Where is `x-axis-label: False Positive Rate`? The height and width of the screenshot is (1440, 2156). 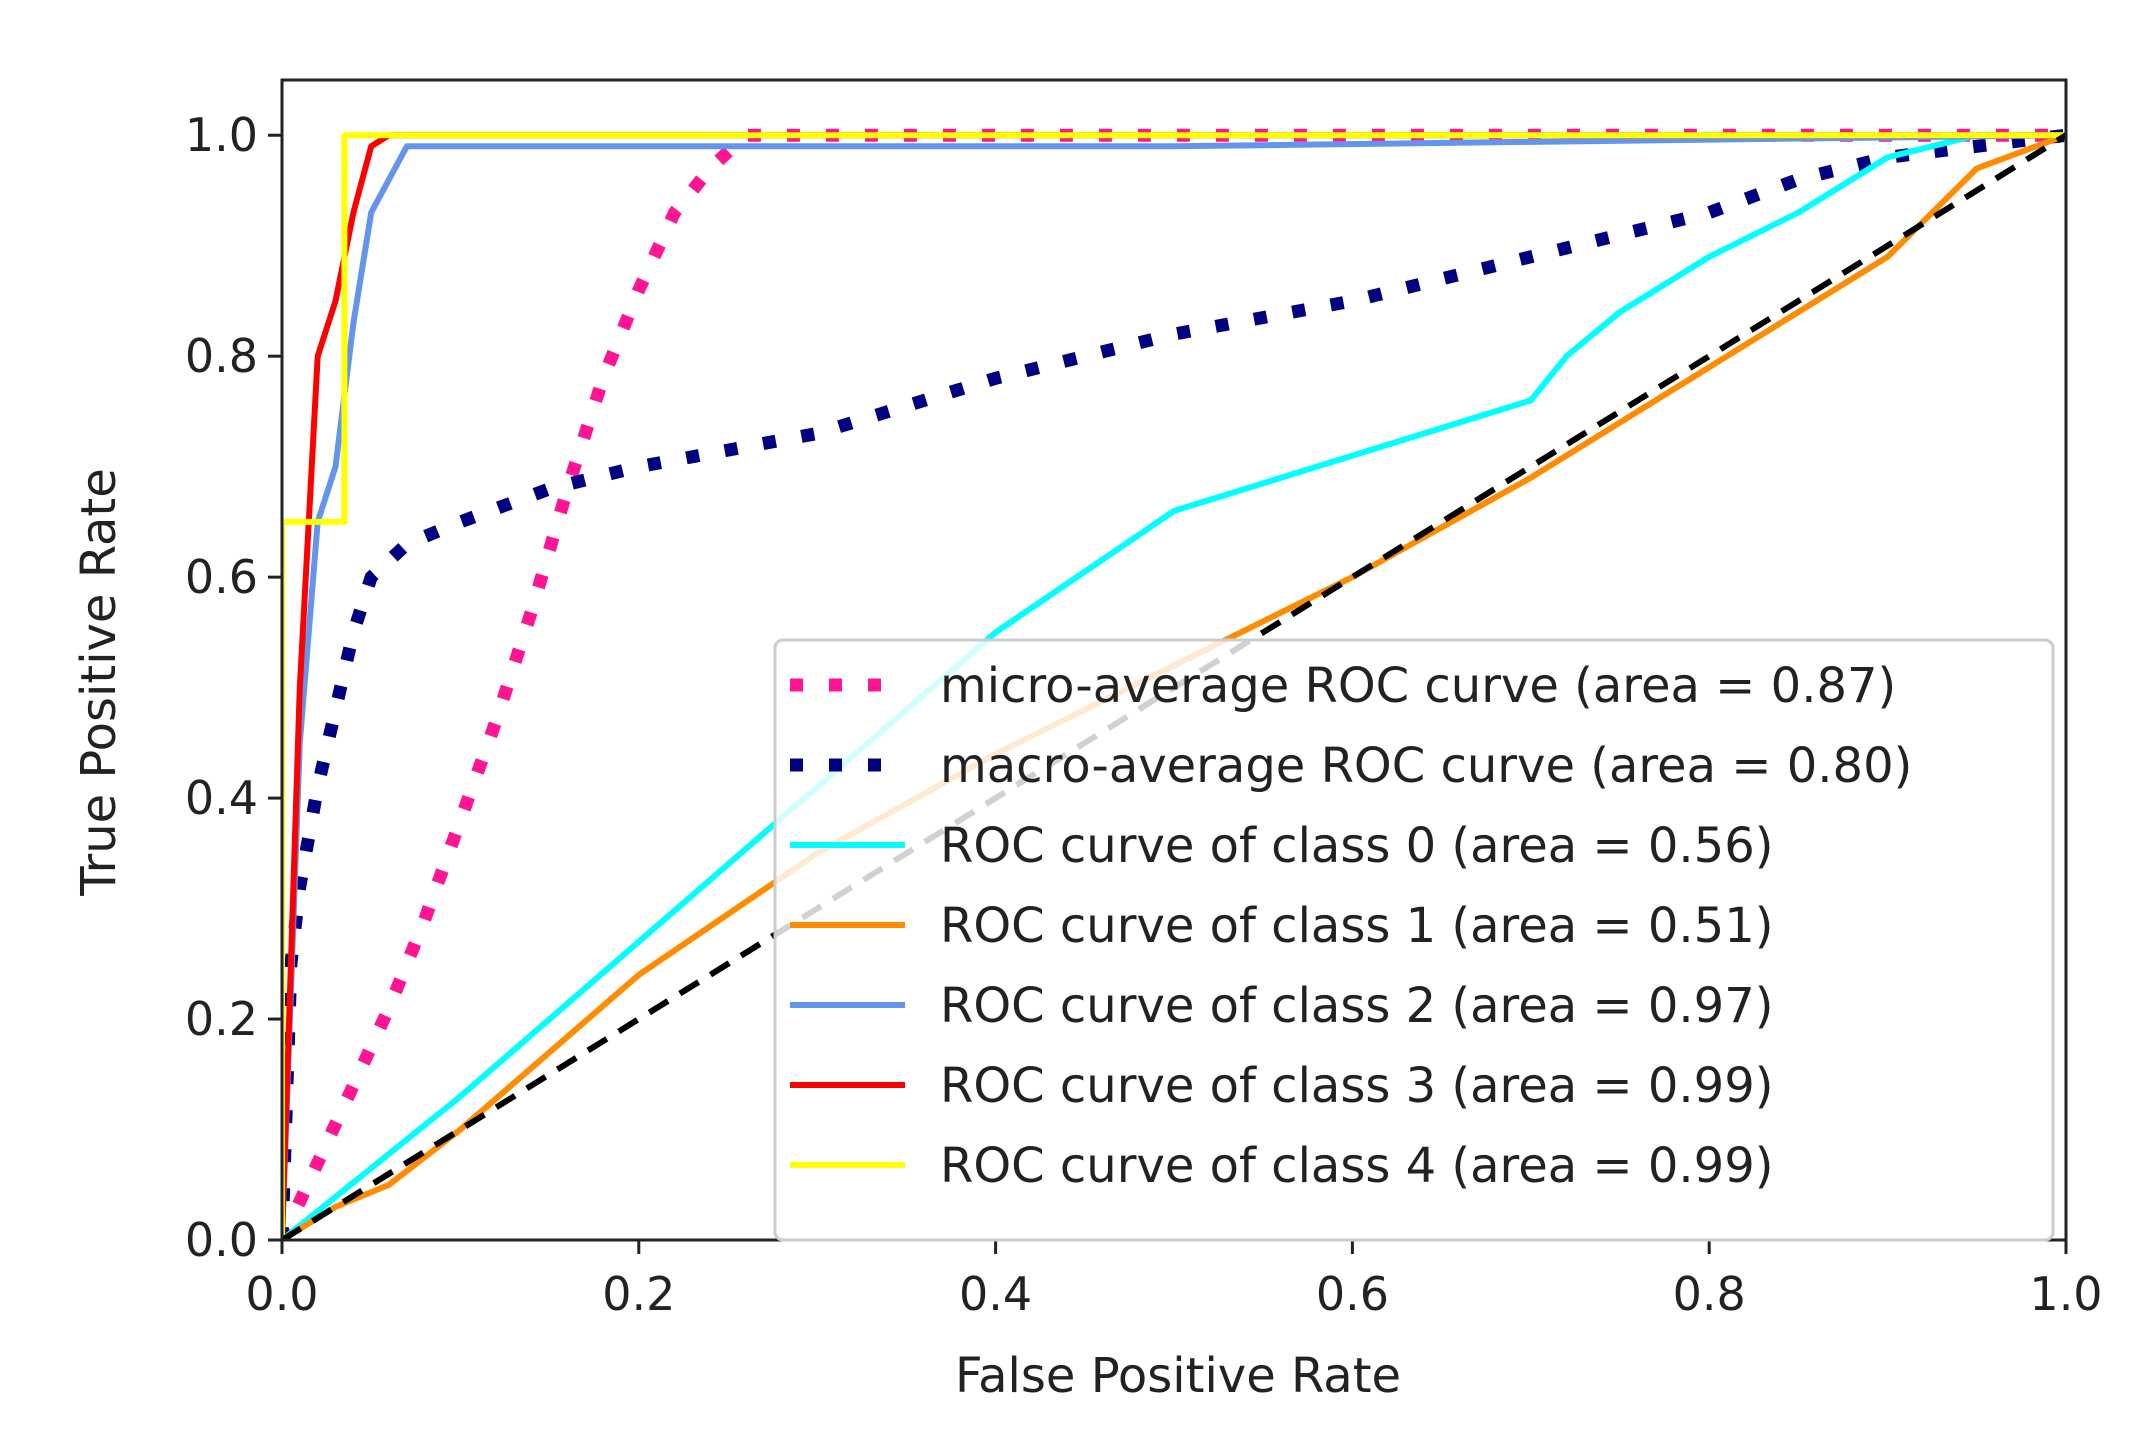 x-axis-label: False Positive Rate is located at coordinates (1178, 1376).